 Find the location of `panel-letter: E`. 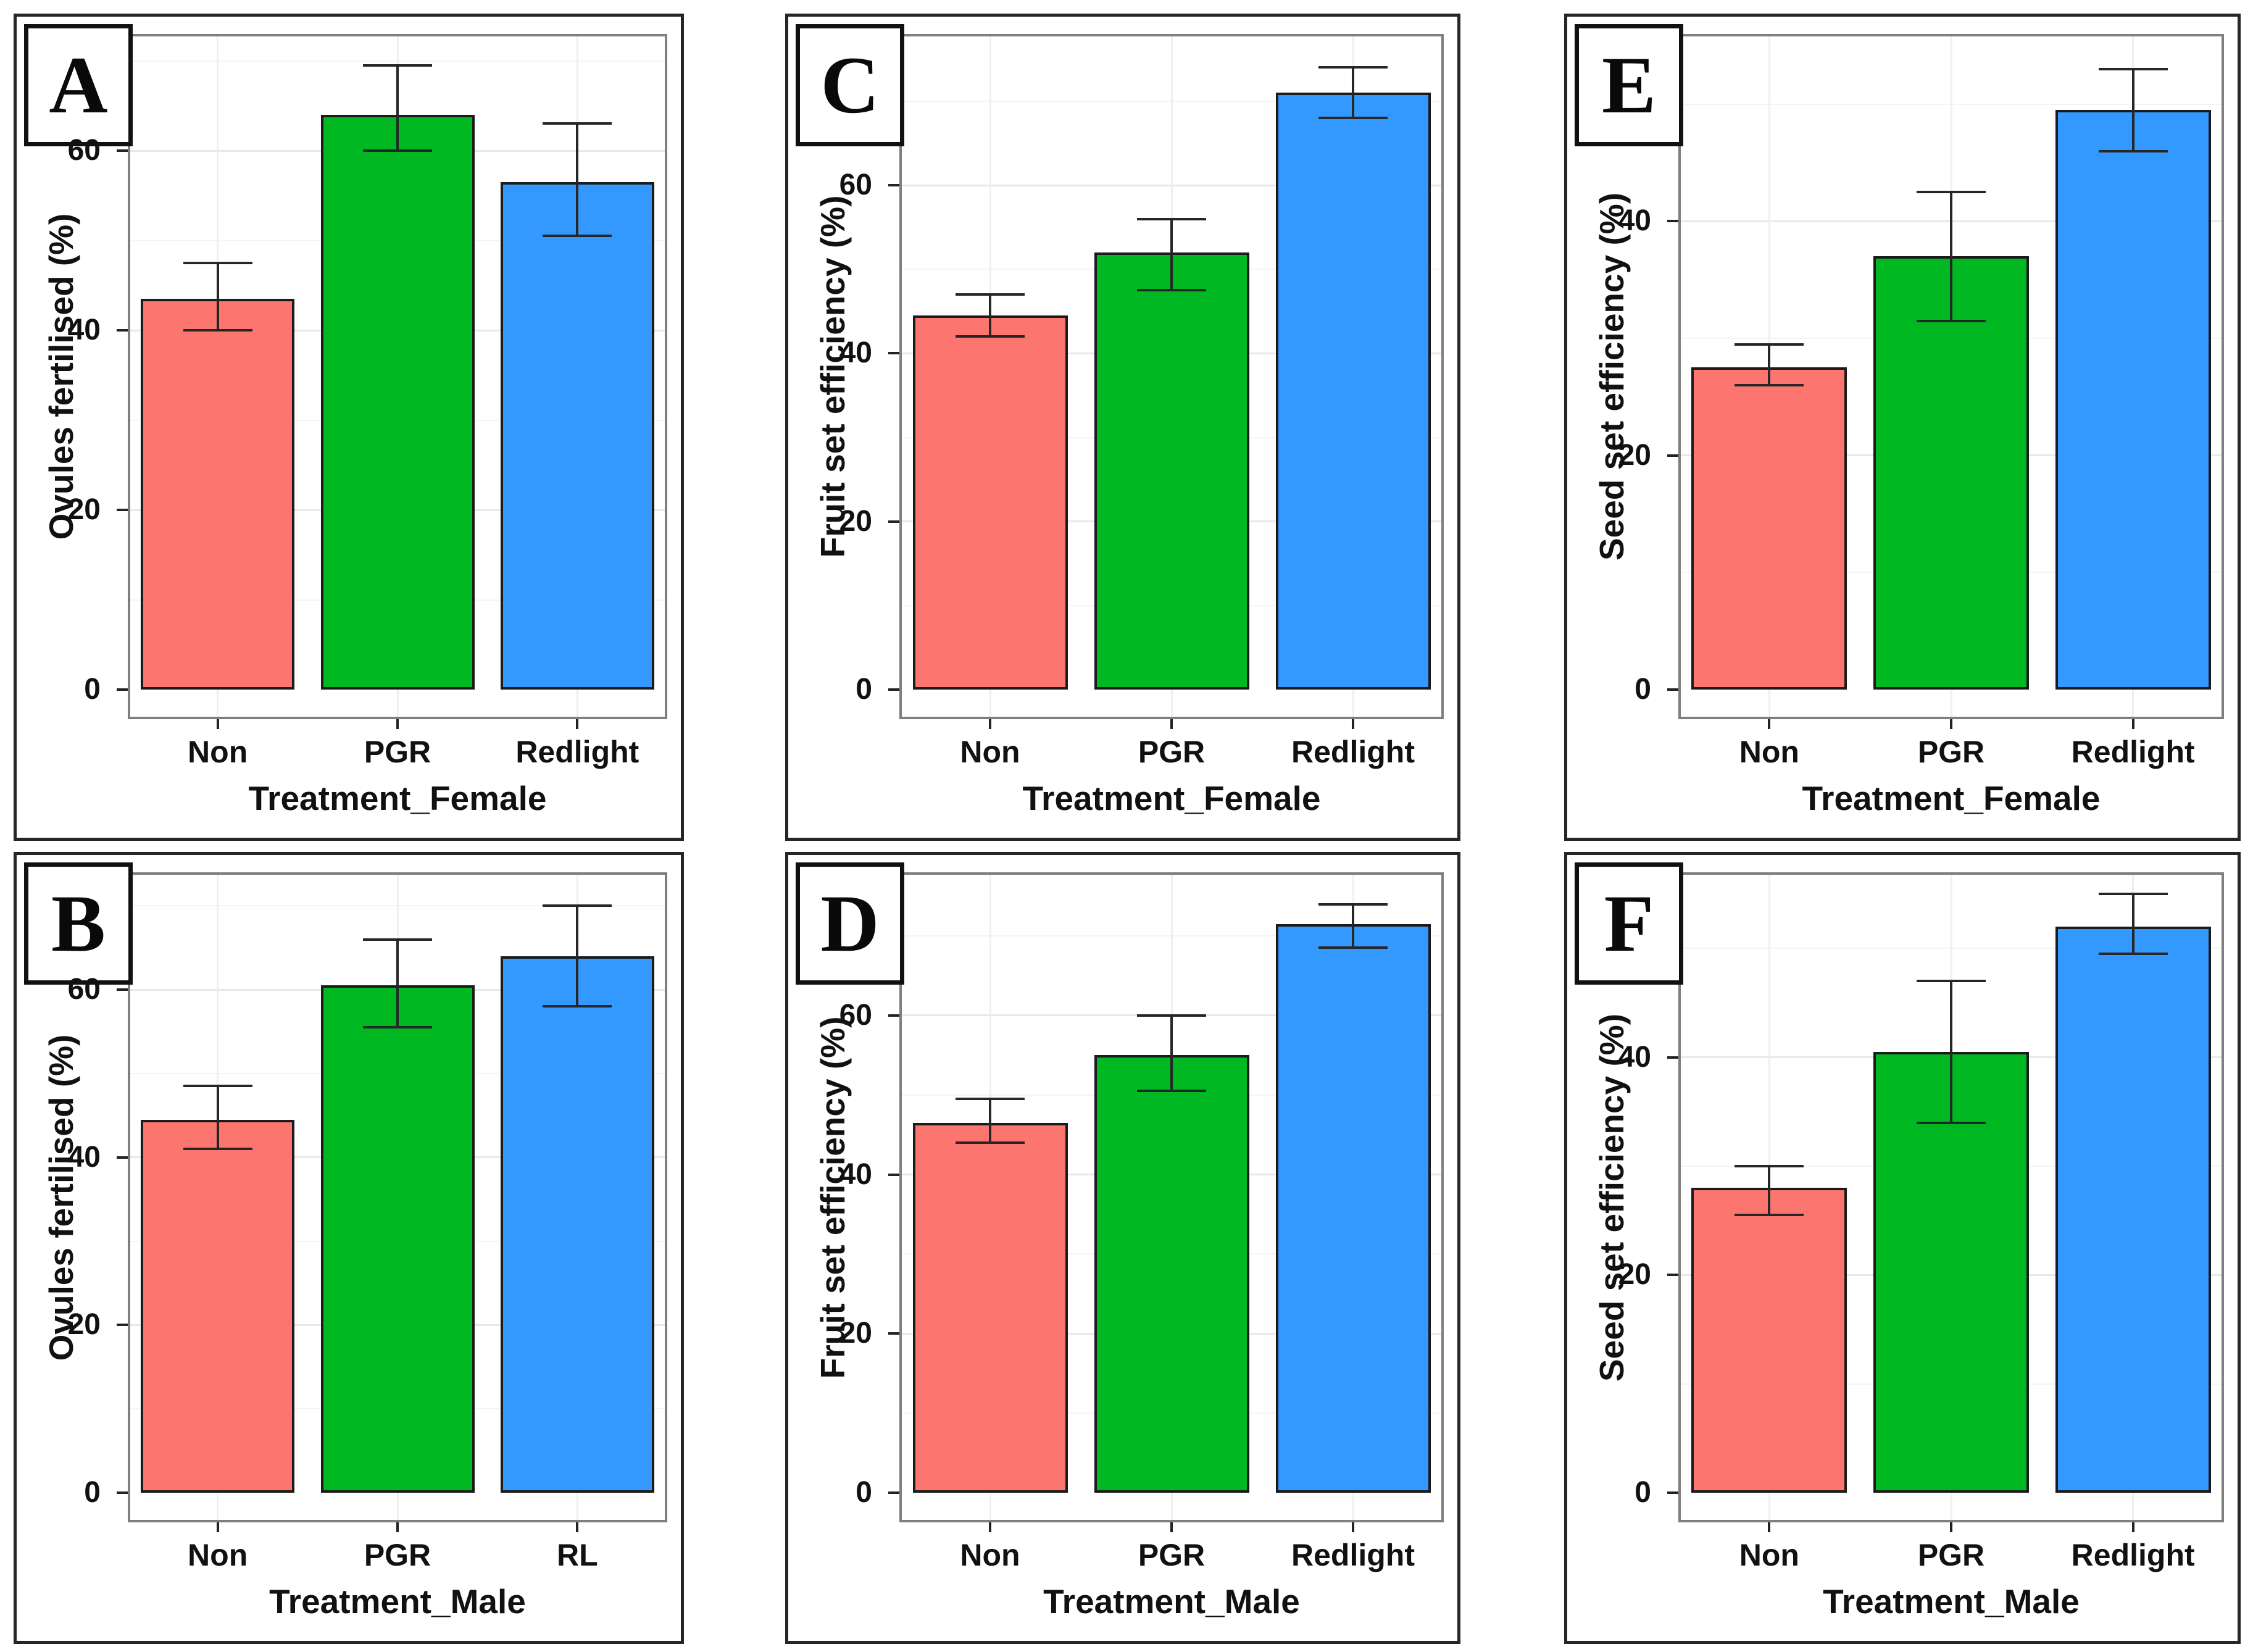

panel-letter: E is located at coordinates (1629, 85).